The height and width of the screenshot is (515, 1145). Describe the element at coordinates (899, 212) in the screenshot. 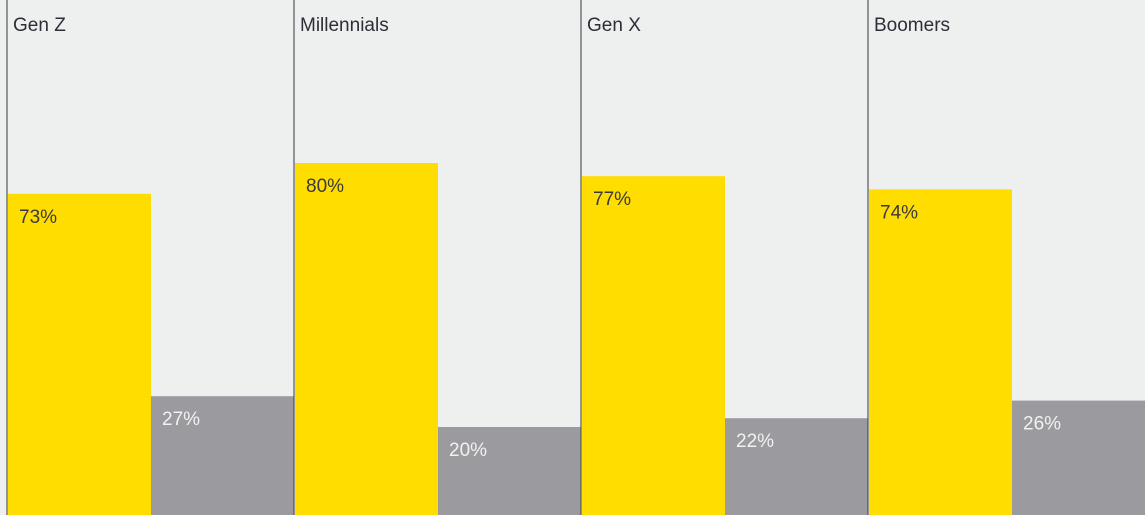

I see `data-label: 74%` at that location.